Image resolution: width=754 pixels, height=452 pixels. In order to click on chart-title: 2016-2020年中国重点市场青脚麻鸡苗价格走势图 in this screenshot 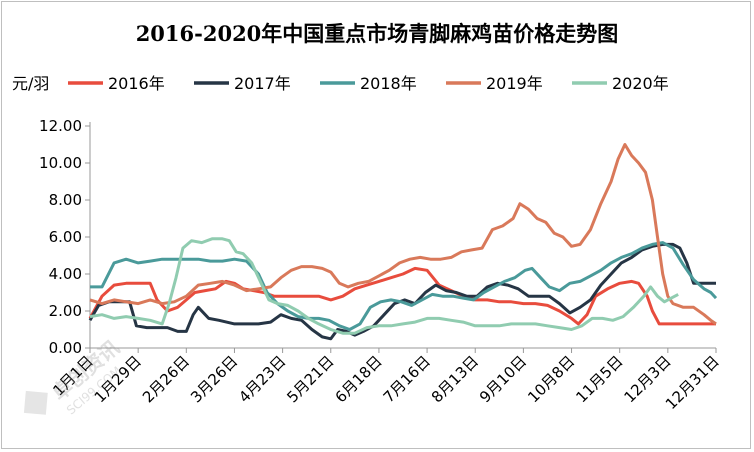, I will do `click(377, 33)`.